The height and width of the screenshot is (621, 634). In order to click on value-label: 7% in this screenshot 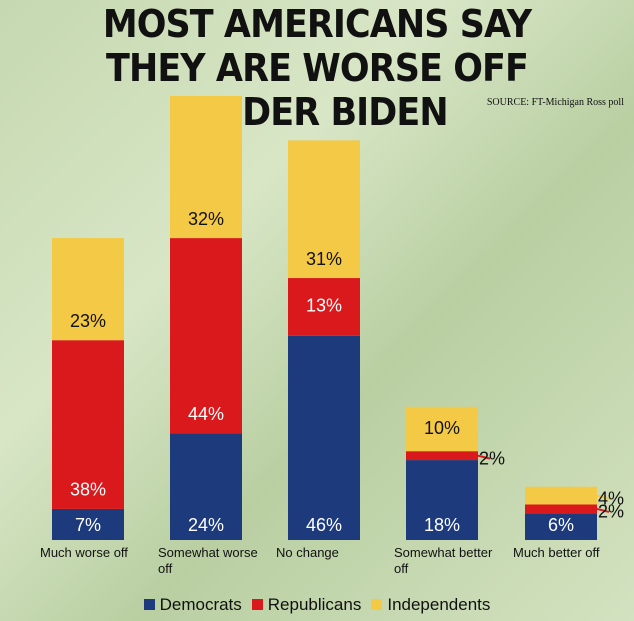, I will do `click(88, 525)`.